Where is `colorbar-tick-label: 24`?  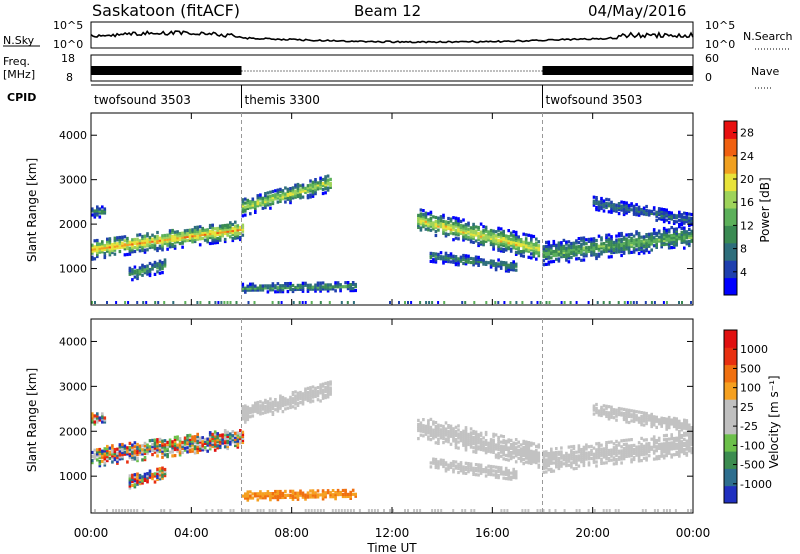 colorbar-tick-label: 24 is located at coordinates (747, 156).